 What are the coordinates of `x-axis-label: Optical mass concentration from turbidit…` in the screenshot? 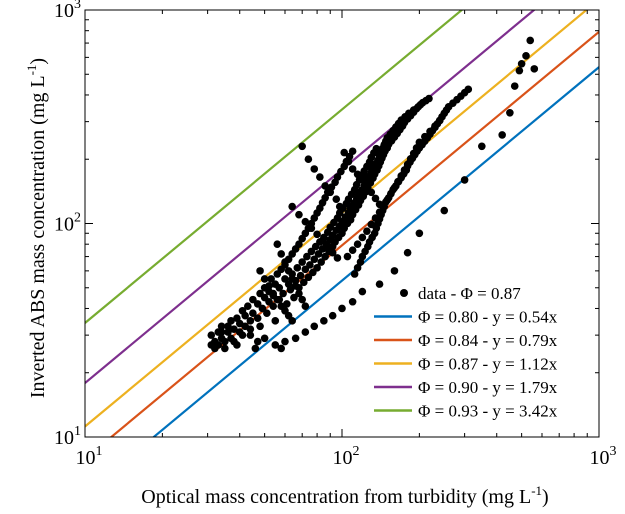 It's located at (344, 495).